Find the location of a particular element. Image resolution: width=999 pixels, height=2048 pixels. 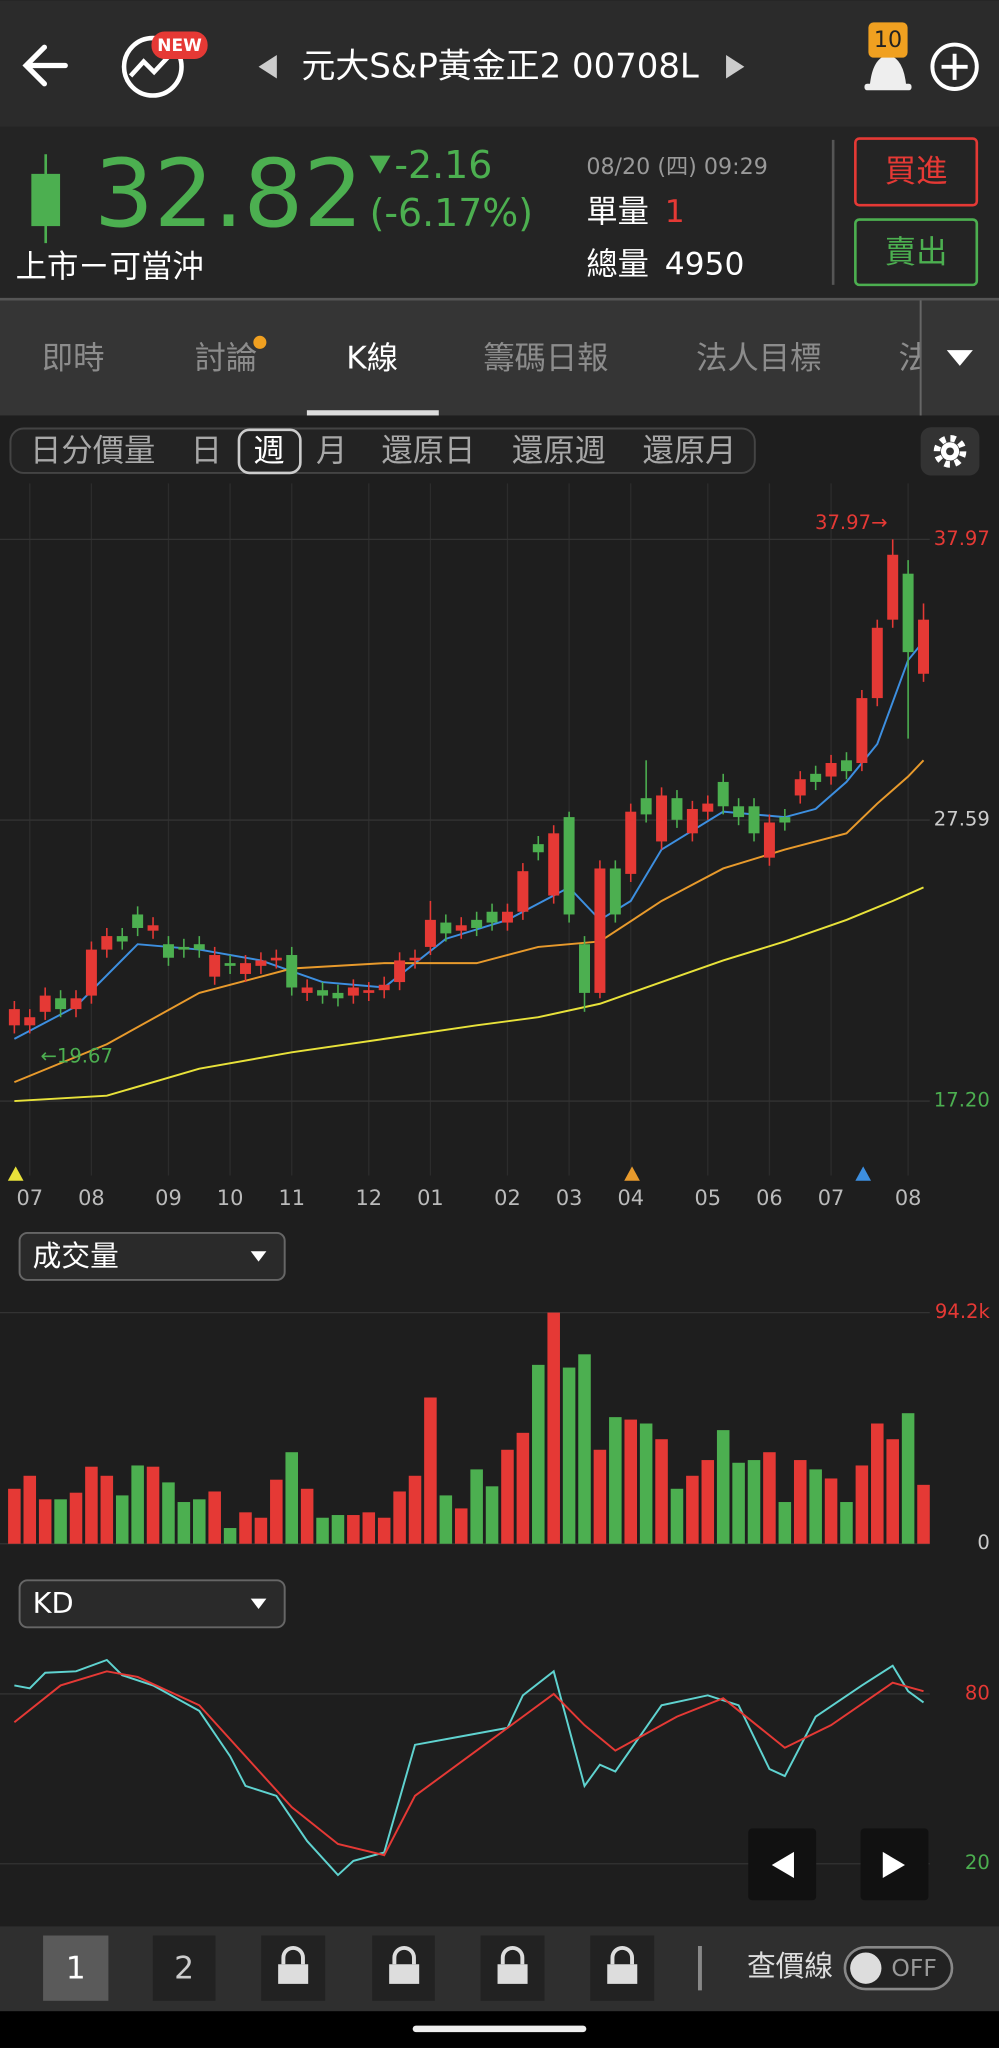

tab: 即時 is located at coordinates (73, 358).